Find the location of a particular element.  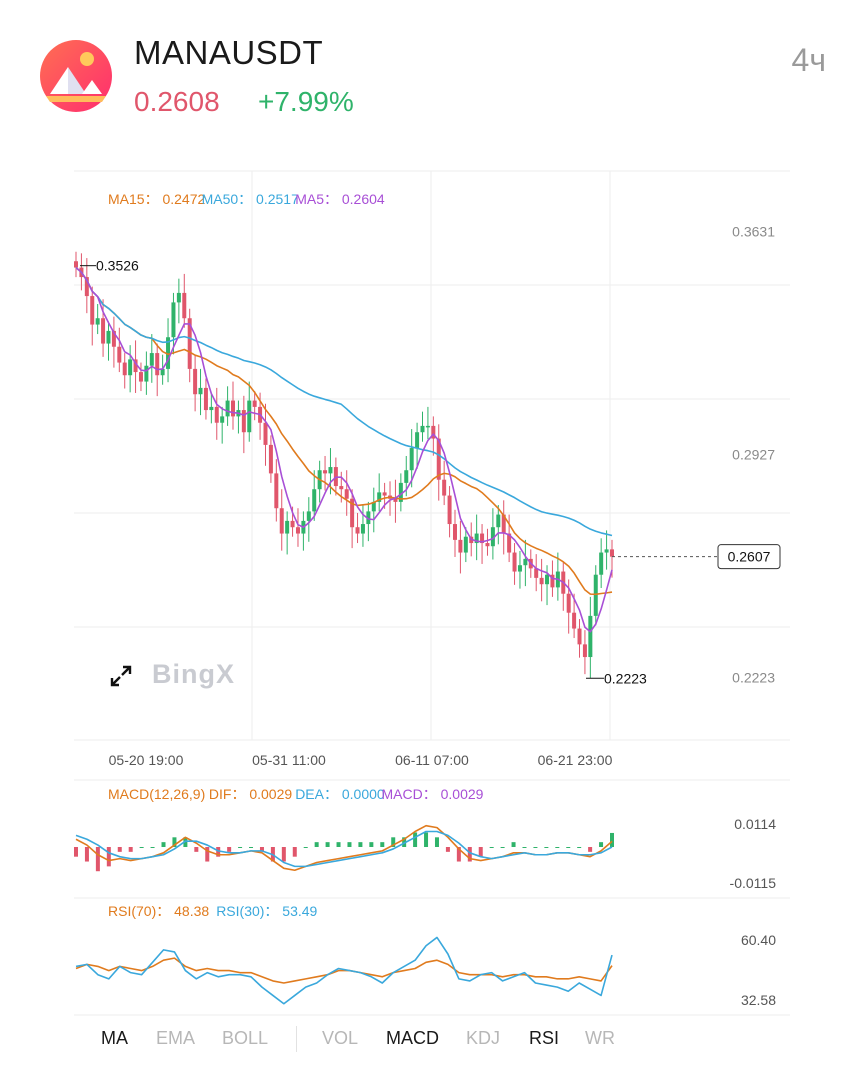

x-tick-label: 05-31 11:00 is located at coordinates (289, 760).